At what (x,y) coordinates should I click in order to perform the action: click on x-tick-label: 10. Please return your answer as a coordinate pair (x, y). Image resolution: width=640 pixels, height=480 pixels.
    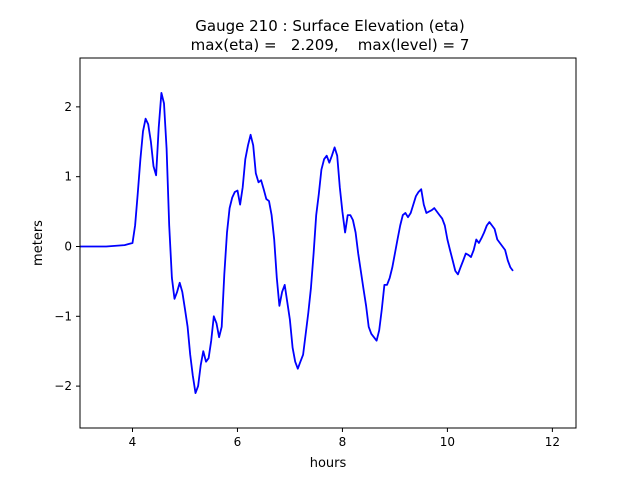
    Looking at the image, I should click on (447, 442).